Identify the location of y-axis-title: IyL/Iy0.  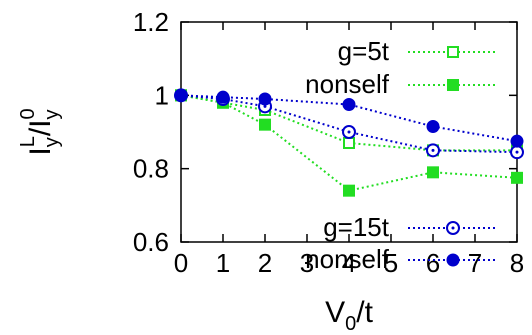
(40, 131).